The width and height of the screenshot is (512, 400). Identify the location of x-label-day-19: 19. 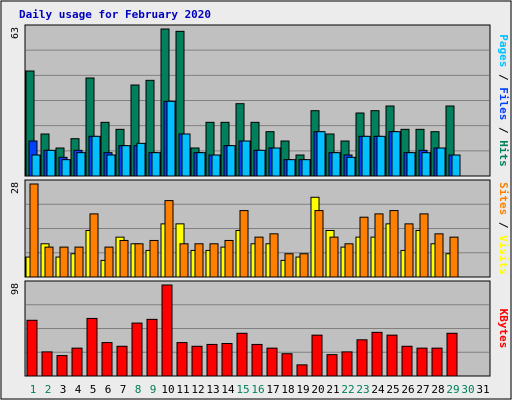
(302, 389).